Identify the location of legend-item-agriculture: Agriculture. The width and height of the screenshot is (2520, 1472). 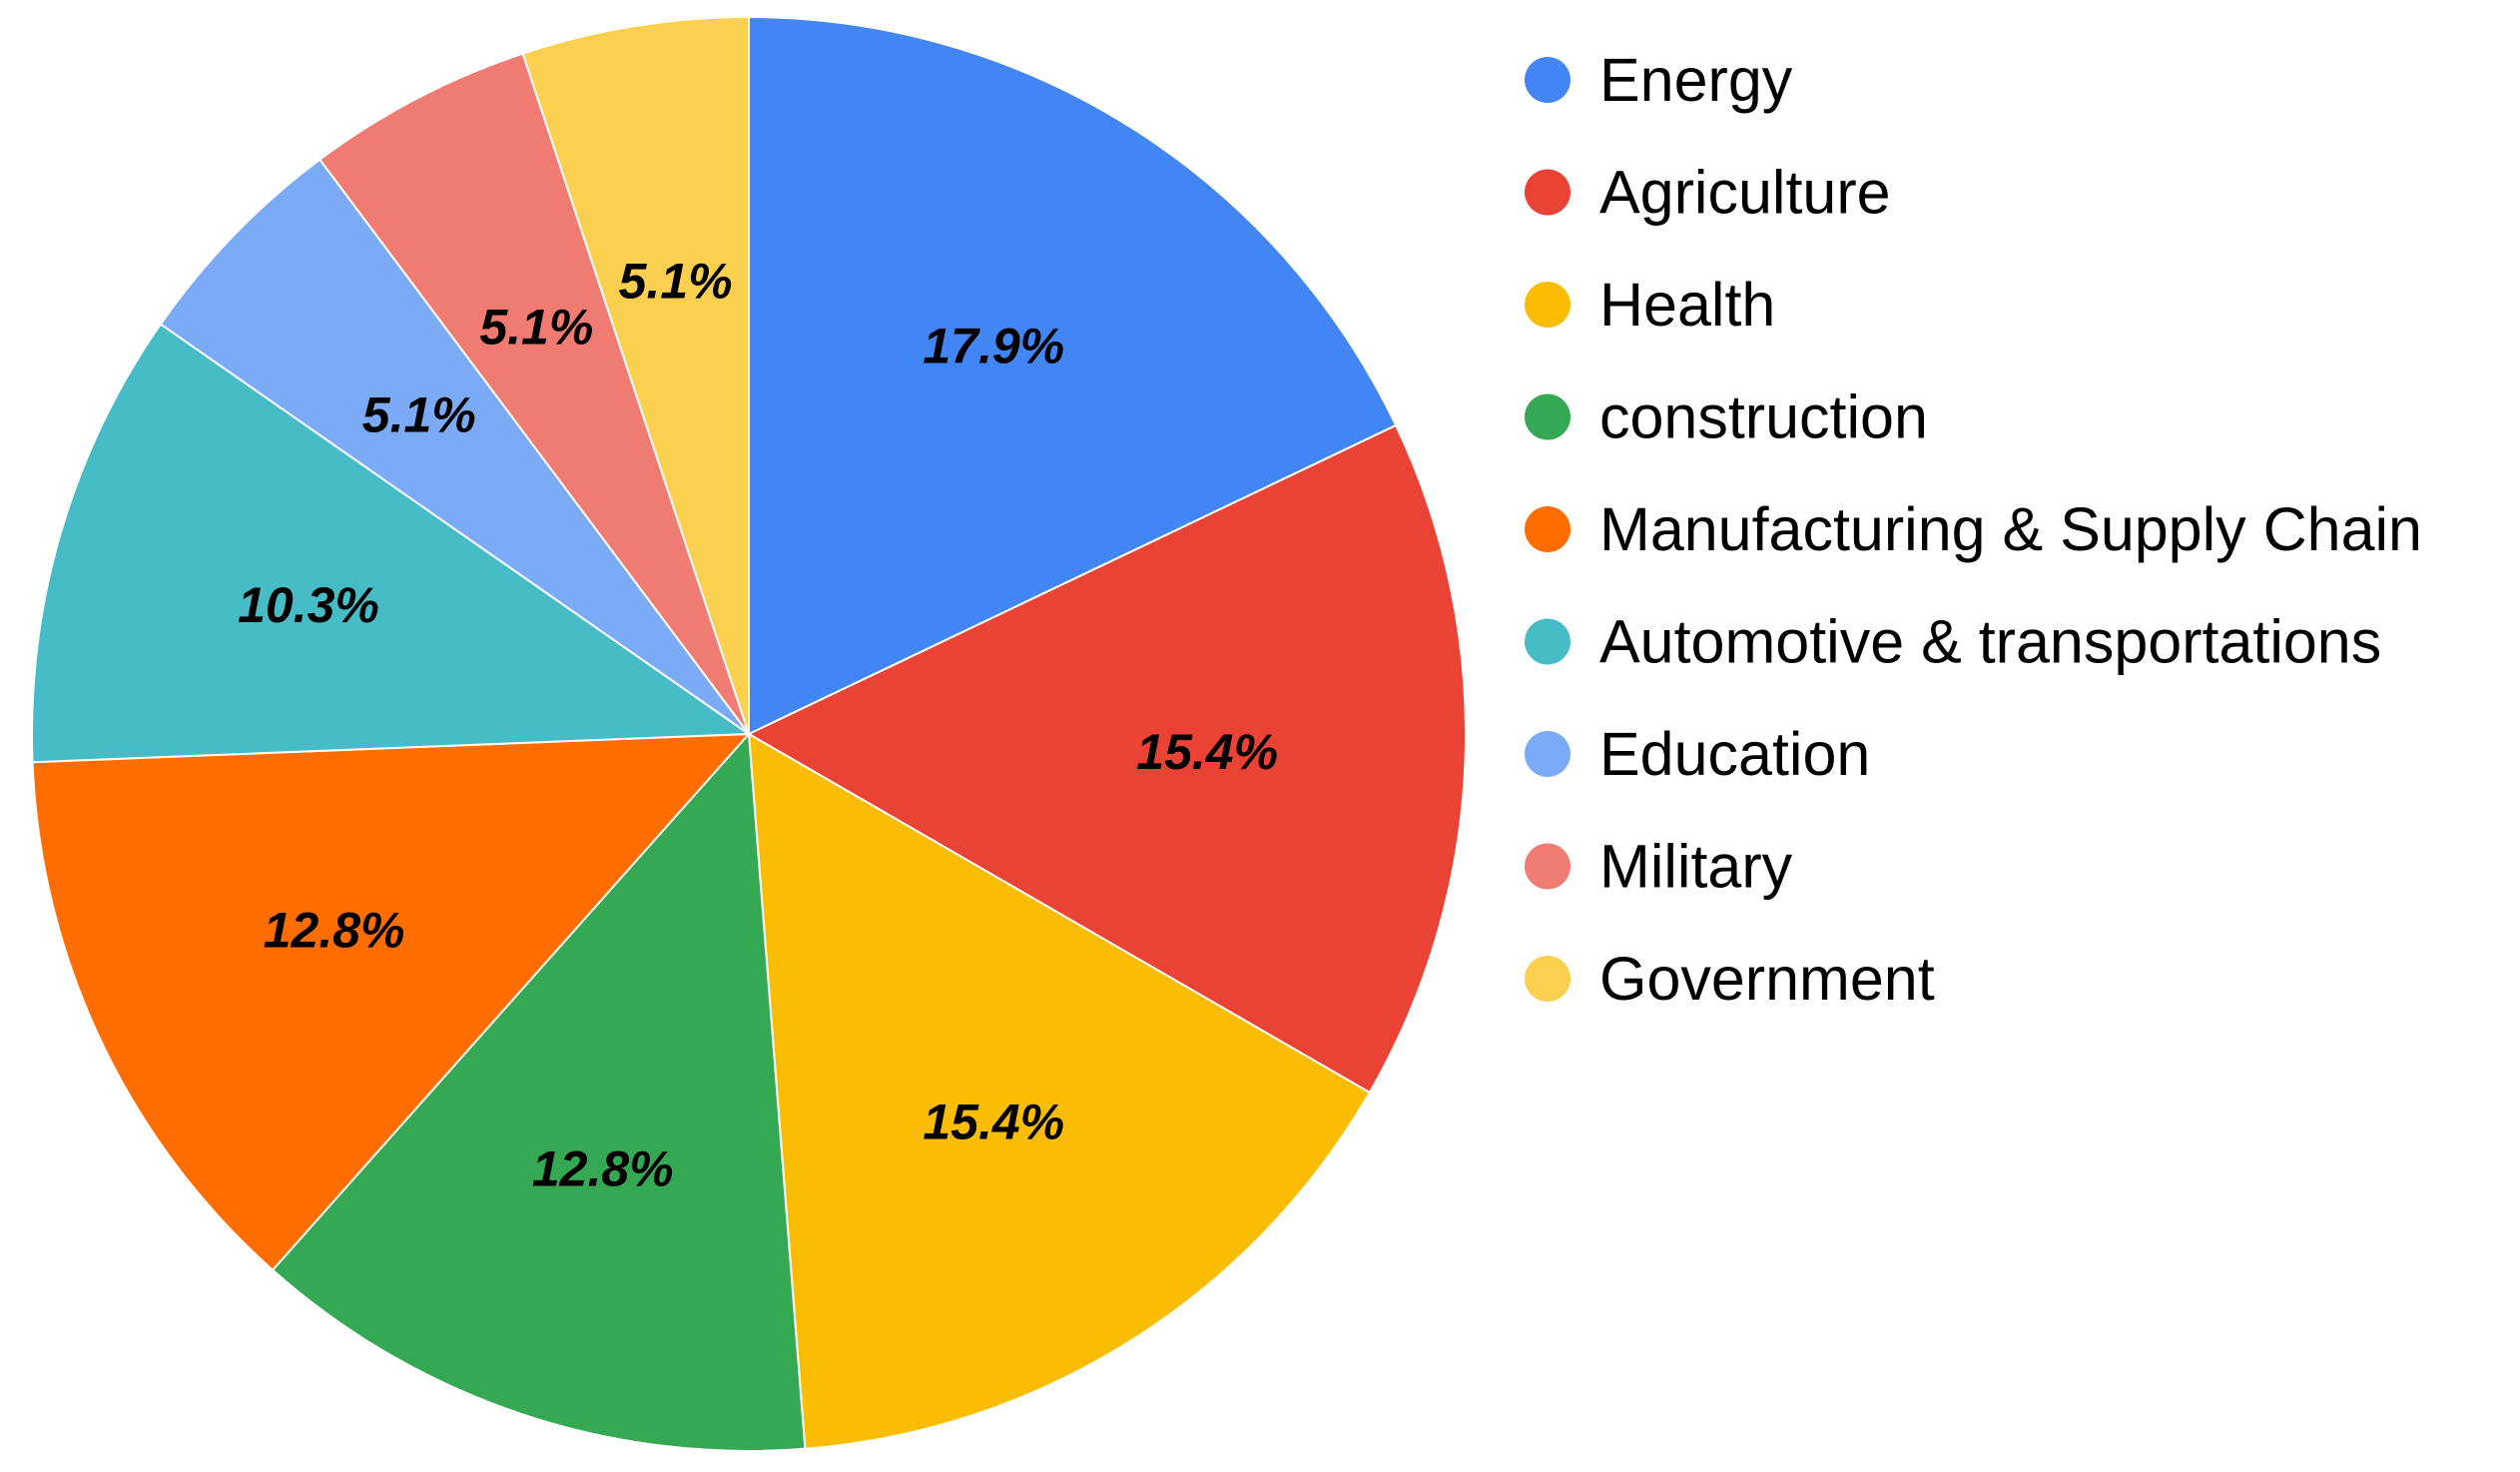
(1708, 193).